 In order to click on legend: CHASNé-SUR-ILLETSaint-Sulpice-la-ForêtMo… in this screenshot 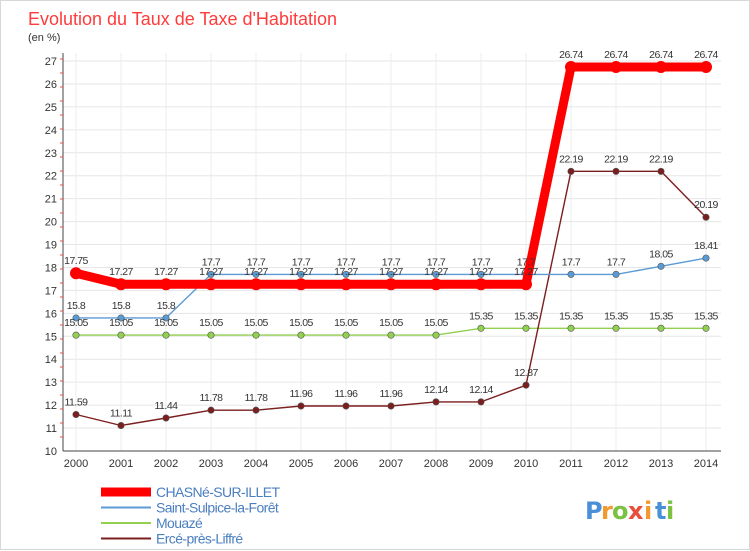, I will do `click(191, 515)`.